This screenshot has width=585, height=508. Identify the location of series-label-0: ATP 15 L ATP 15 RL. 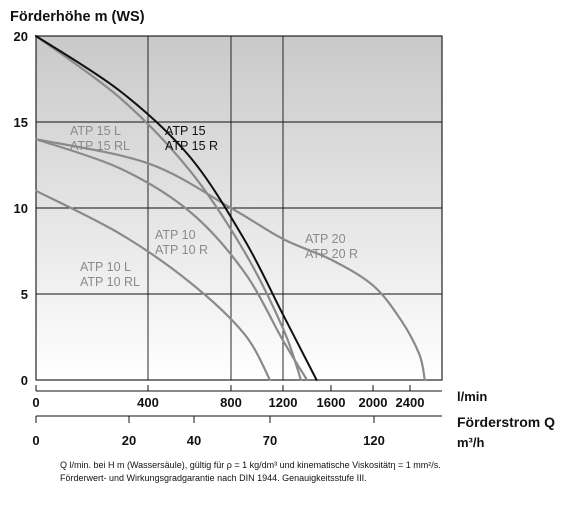
(100, 138).